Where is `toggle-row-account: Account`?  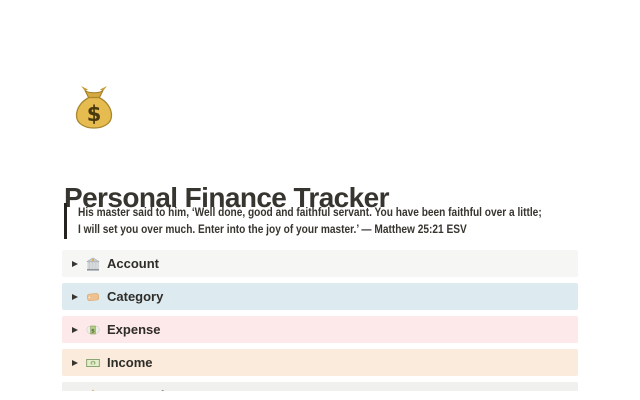
toggle-row-account: Account is located at coordinates (320, 263).